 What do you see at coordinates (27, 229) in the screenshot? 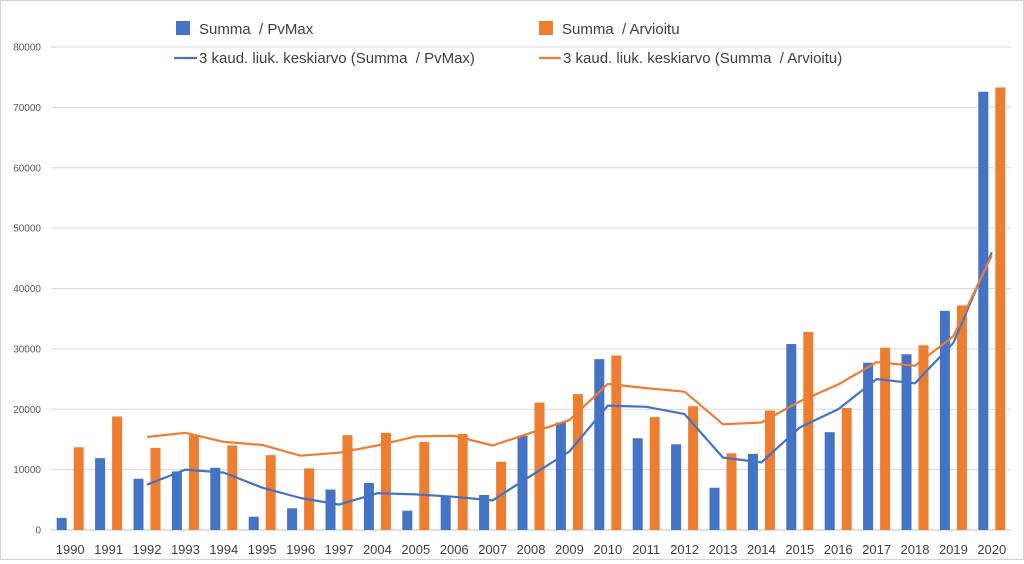
I see `y-tick-label: 50000` at bounding box center [27, 229].